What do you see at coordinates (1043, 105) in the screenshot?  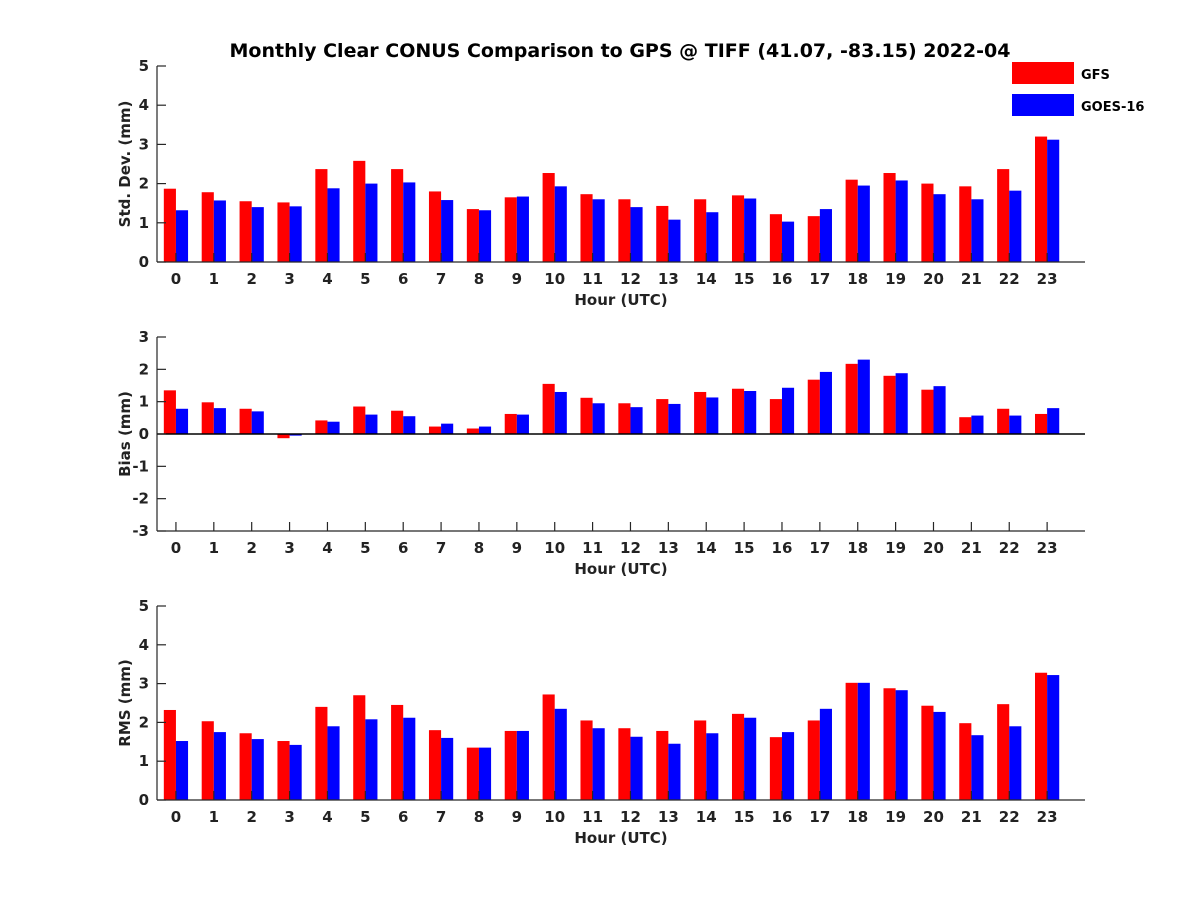 I see `legend-swatch-goes16` at bounding box center [1043, 105].